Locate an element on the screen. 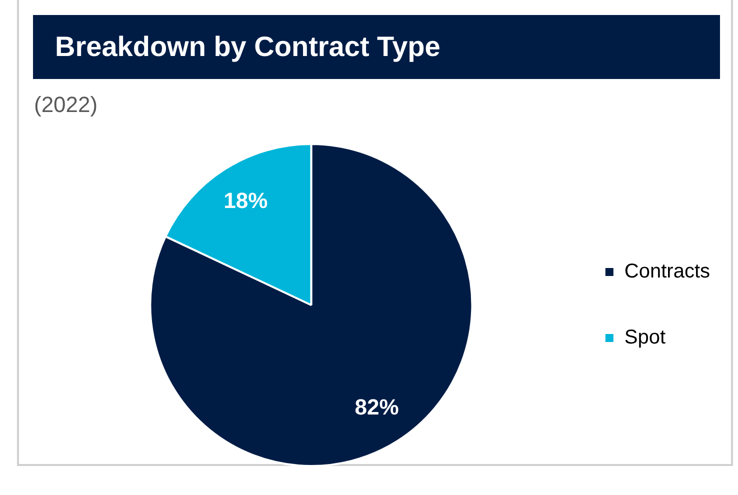 The image size is (738, 495). chart-subtitle: (2022) is located at coordinates (66, 105).